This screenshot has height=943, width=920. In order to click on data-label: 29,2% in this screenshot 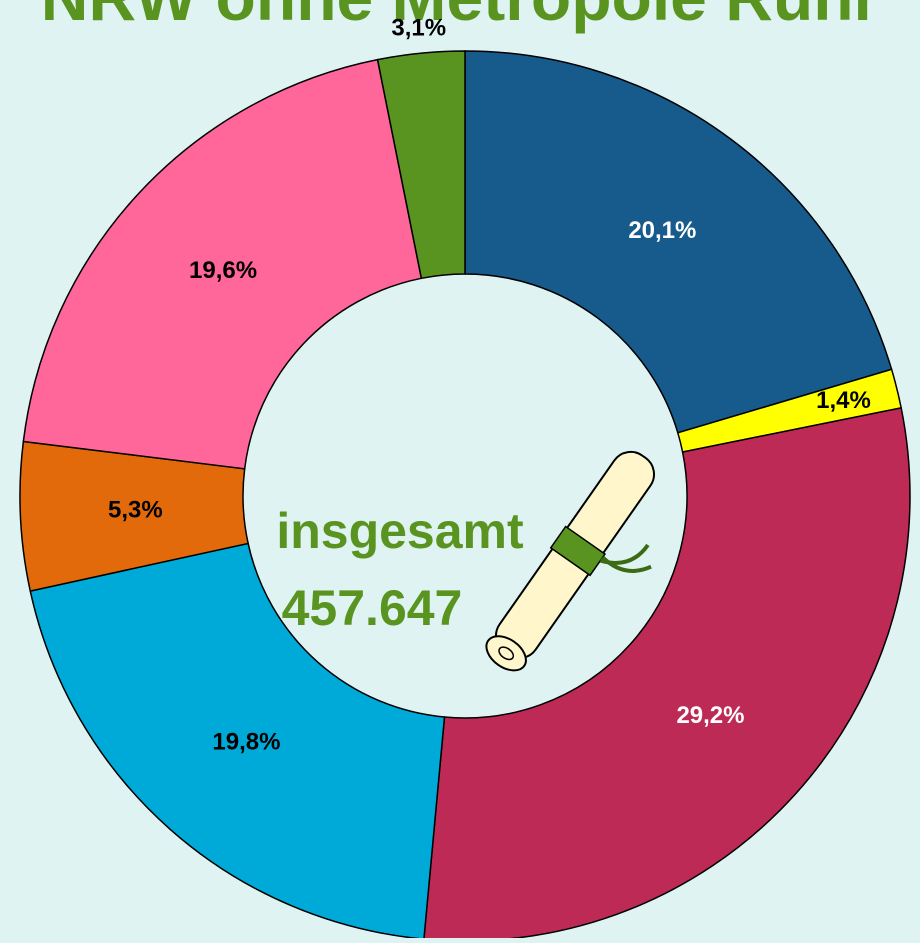, I will do `click(710, 715)`.